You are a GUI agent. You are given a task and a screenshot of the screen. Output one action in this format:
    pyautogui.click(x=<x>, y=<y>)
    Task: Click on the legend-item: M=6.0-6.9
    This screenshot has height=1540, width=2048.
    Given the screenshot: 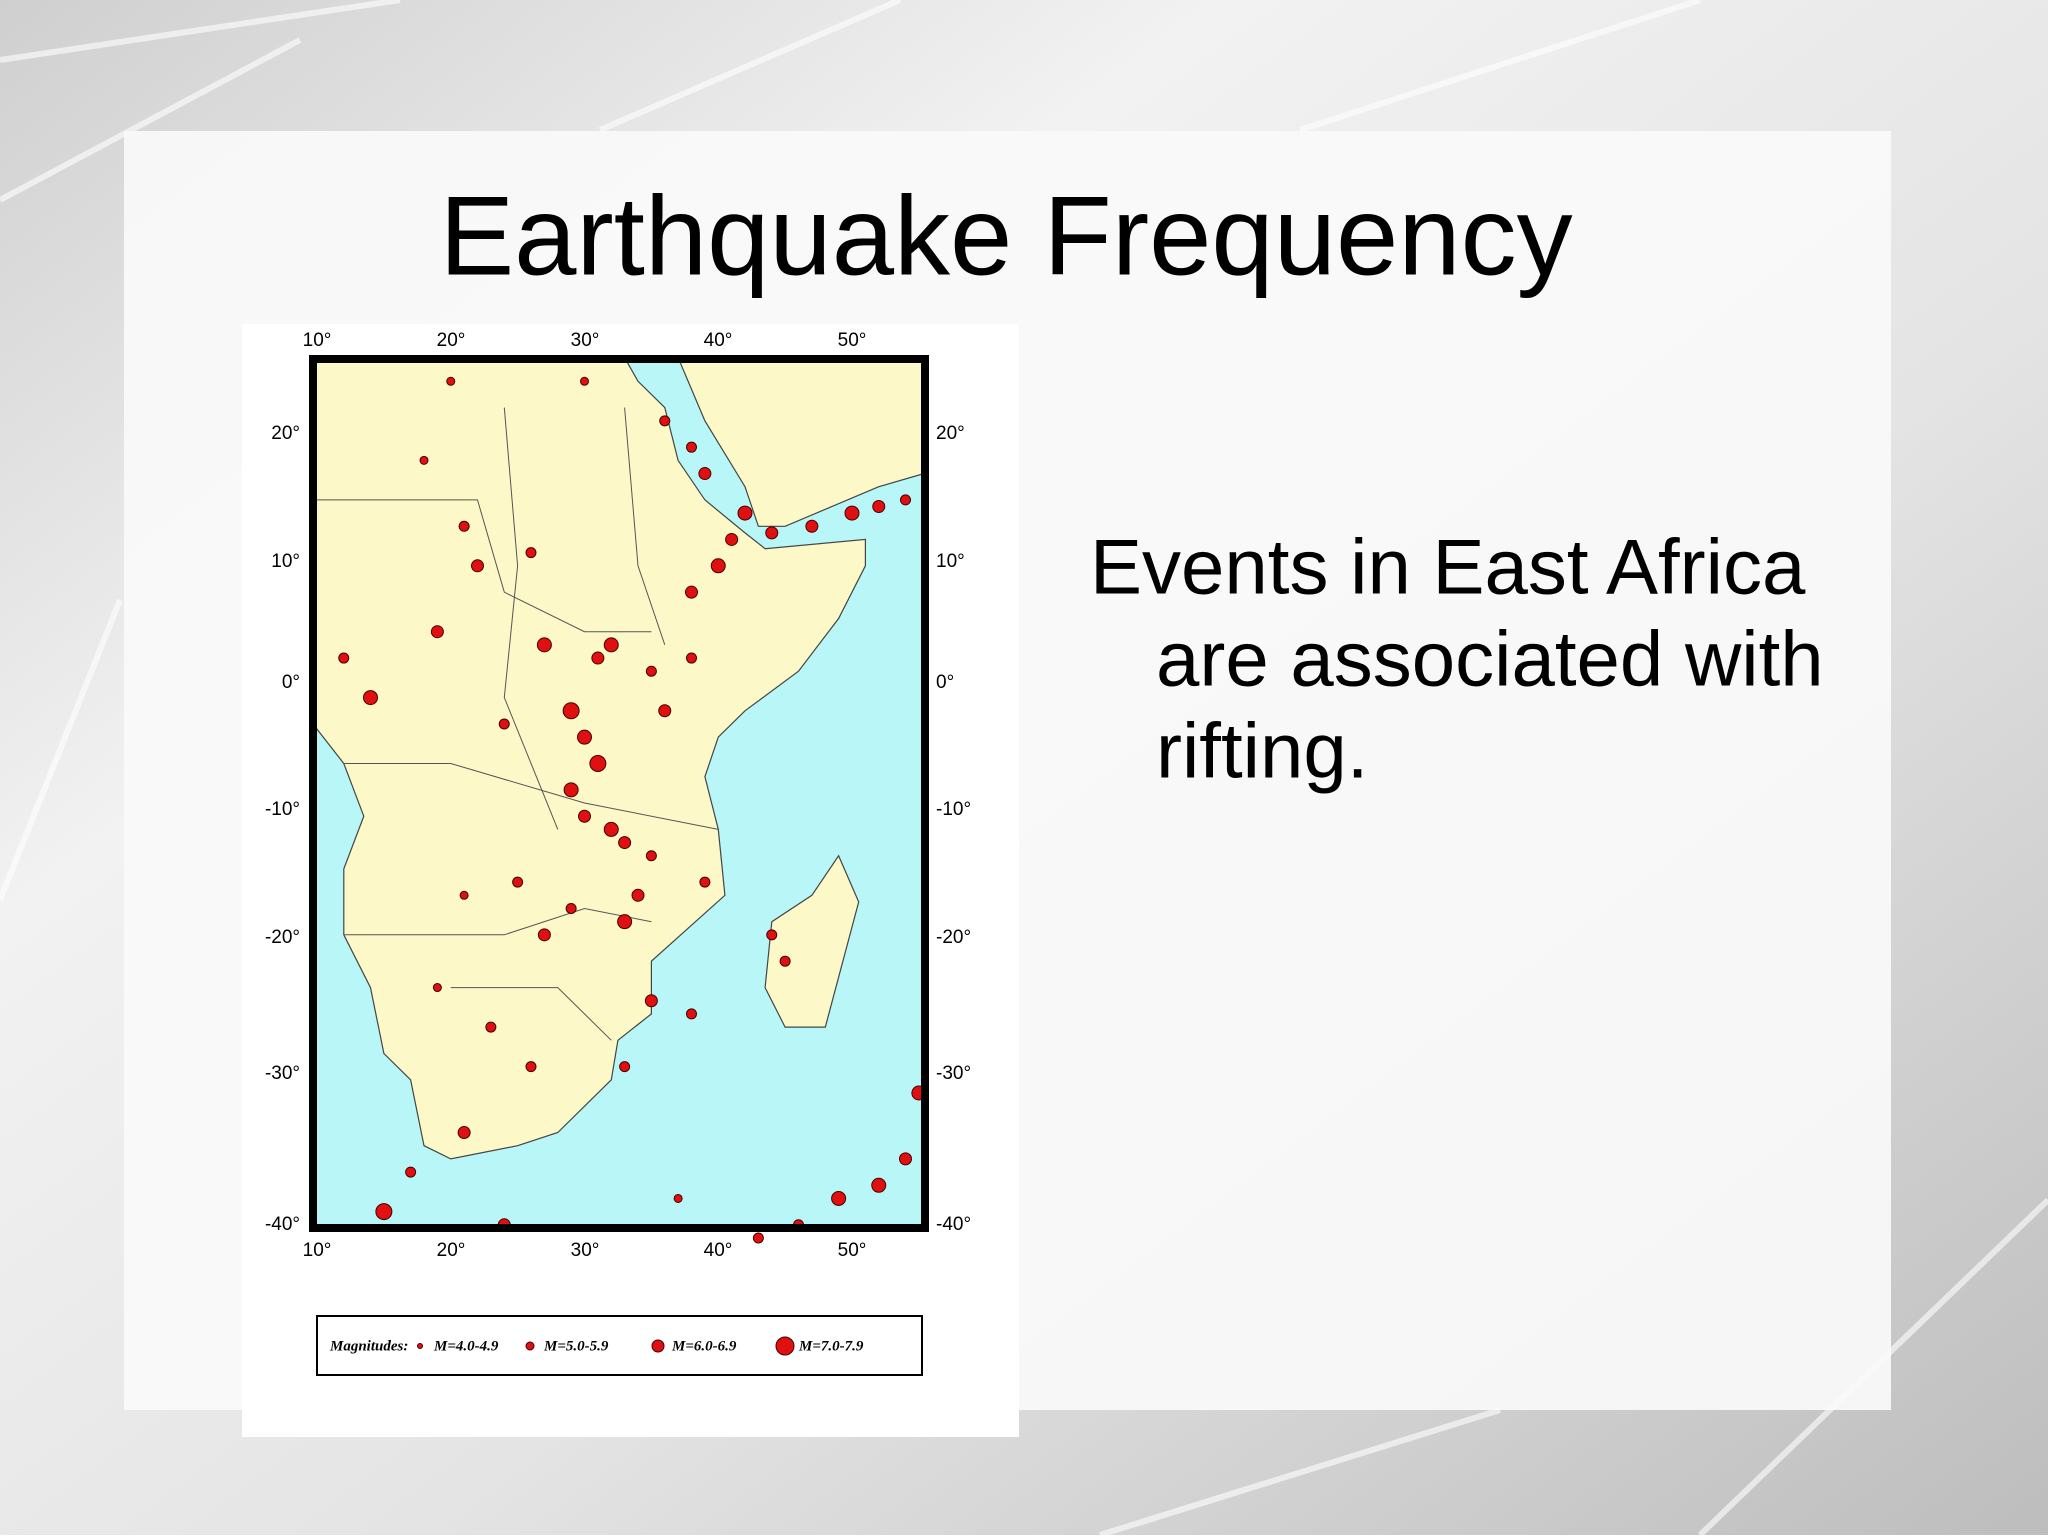 What is the action you would take?
    pyautogui.click(x=704, y=1346)
    